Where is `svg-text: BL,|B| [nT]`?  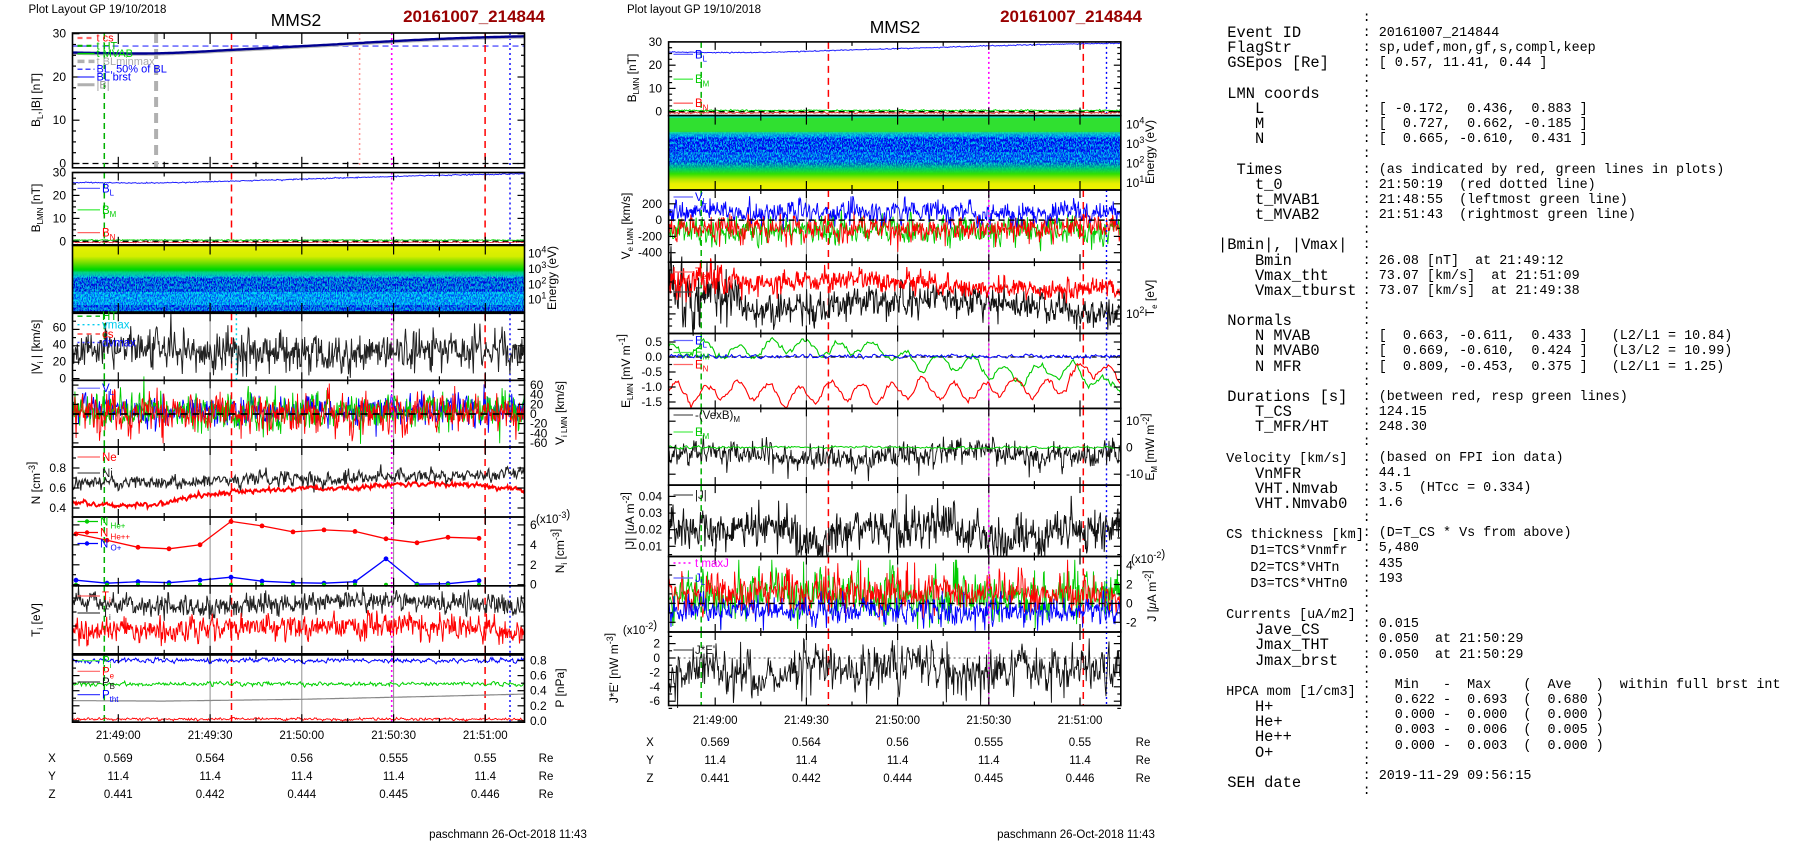 svg-text: BL,|B| [nT] is located at coordinates (37, 100).